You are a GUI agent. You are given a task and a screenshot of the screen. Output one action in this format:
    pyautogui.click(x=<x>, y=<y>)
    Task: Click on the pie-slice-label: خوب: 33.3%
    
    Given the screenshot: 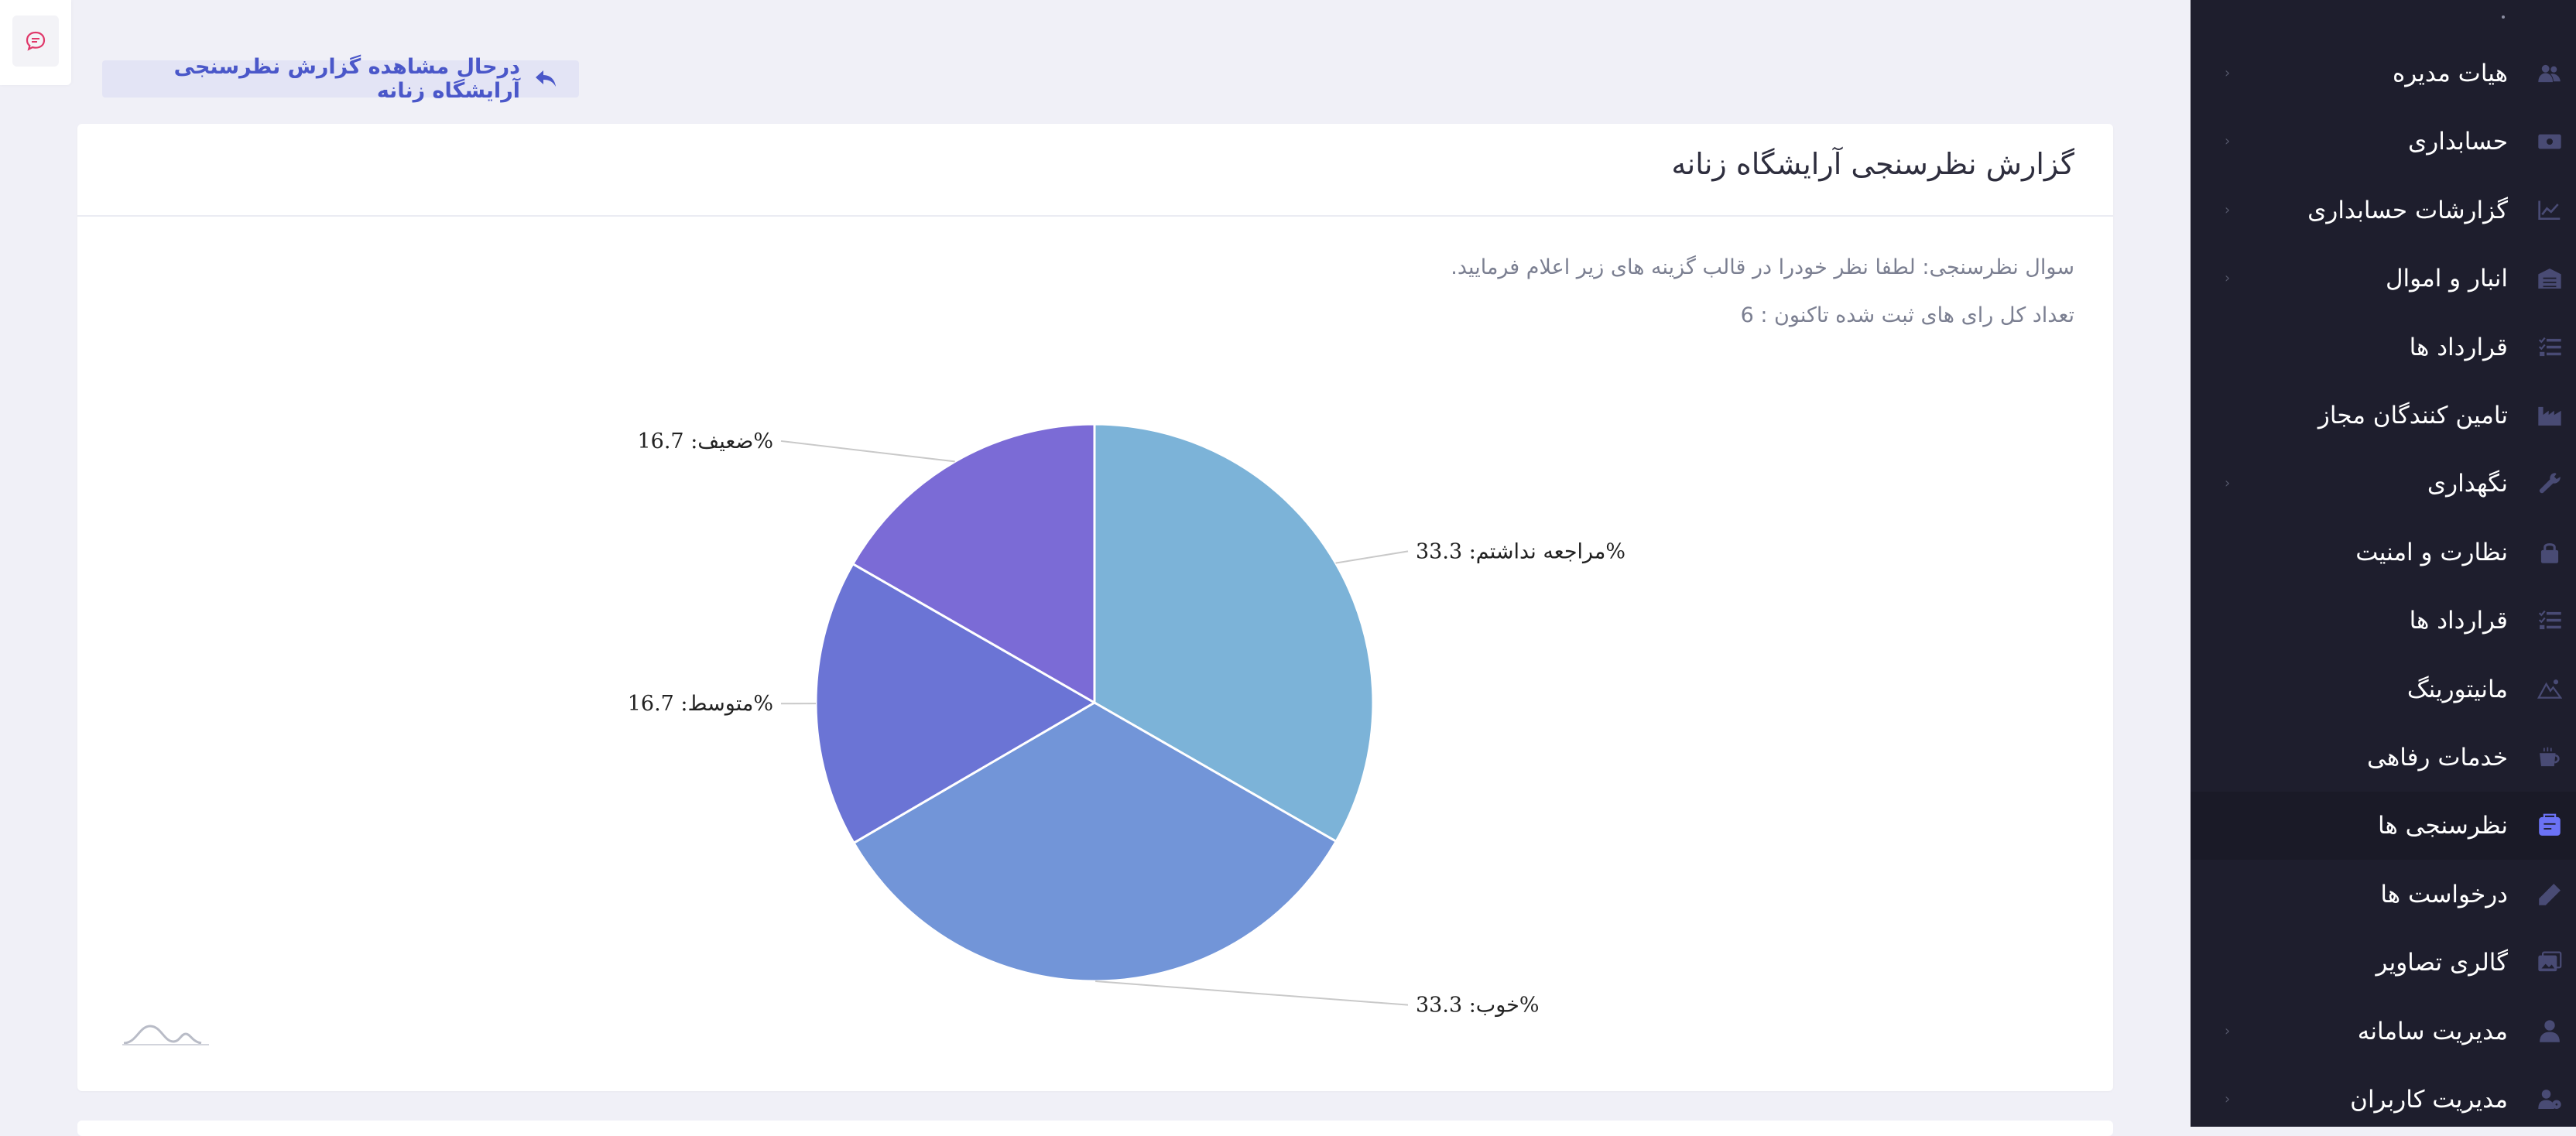 What is the action you would take?
    pyautogui.click(x=1478, y=1006)
    